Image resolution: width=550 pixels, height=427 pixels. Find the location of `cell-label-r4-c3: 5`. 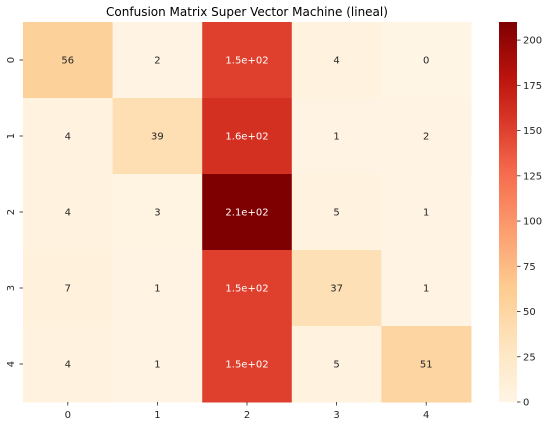

cell-label-r4-c3: 5 is located at coordinates (336, 365).